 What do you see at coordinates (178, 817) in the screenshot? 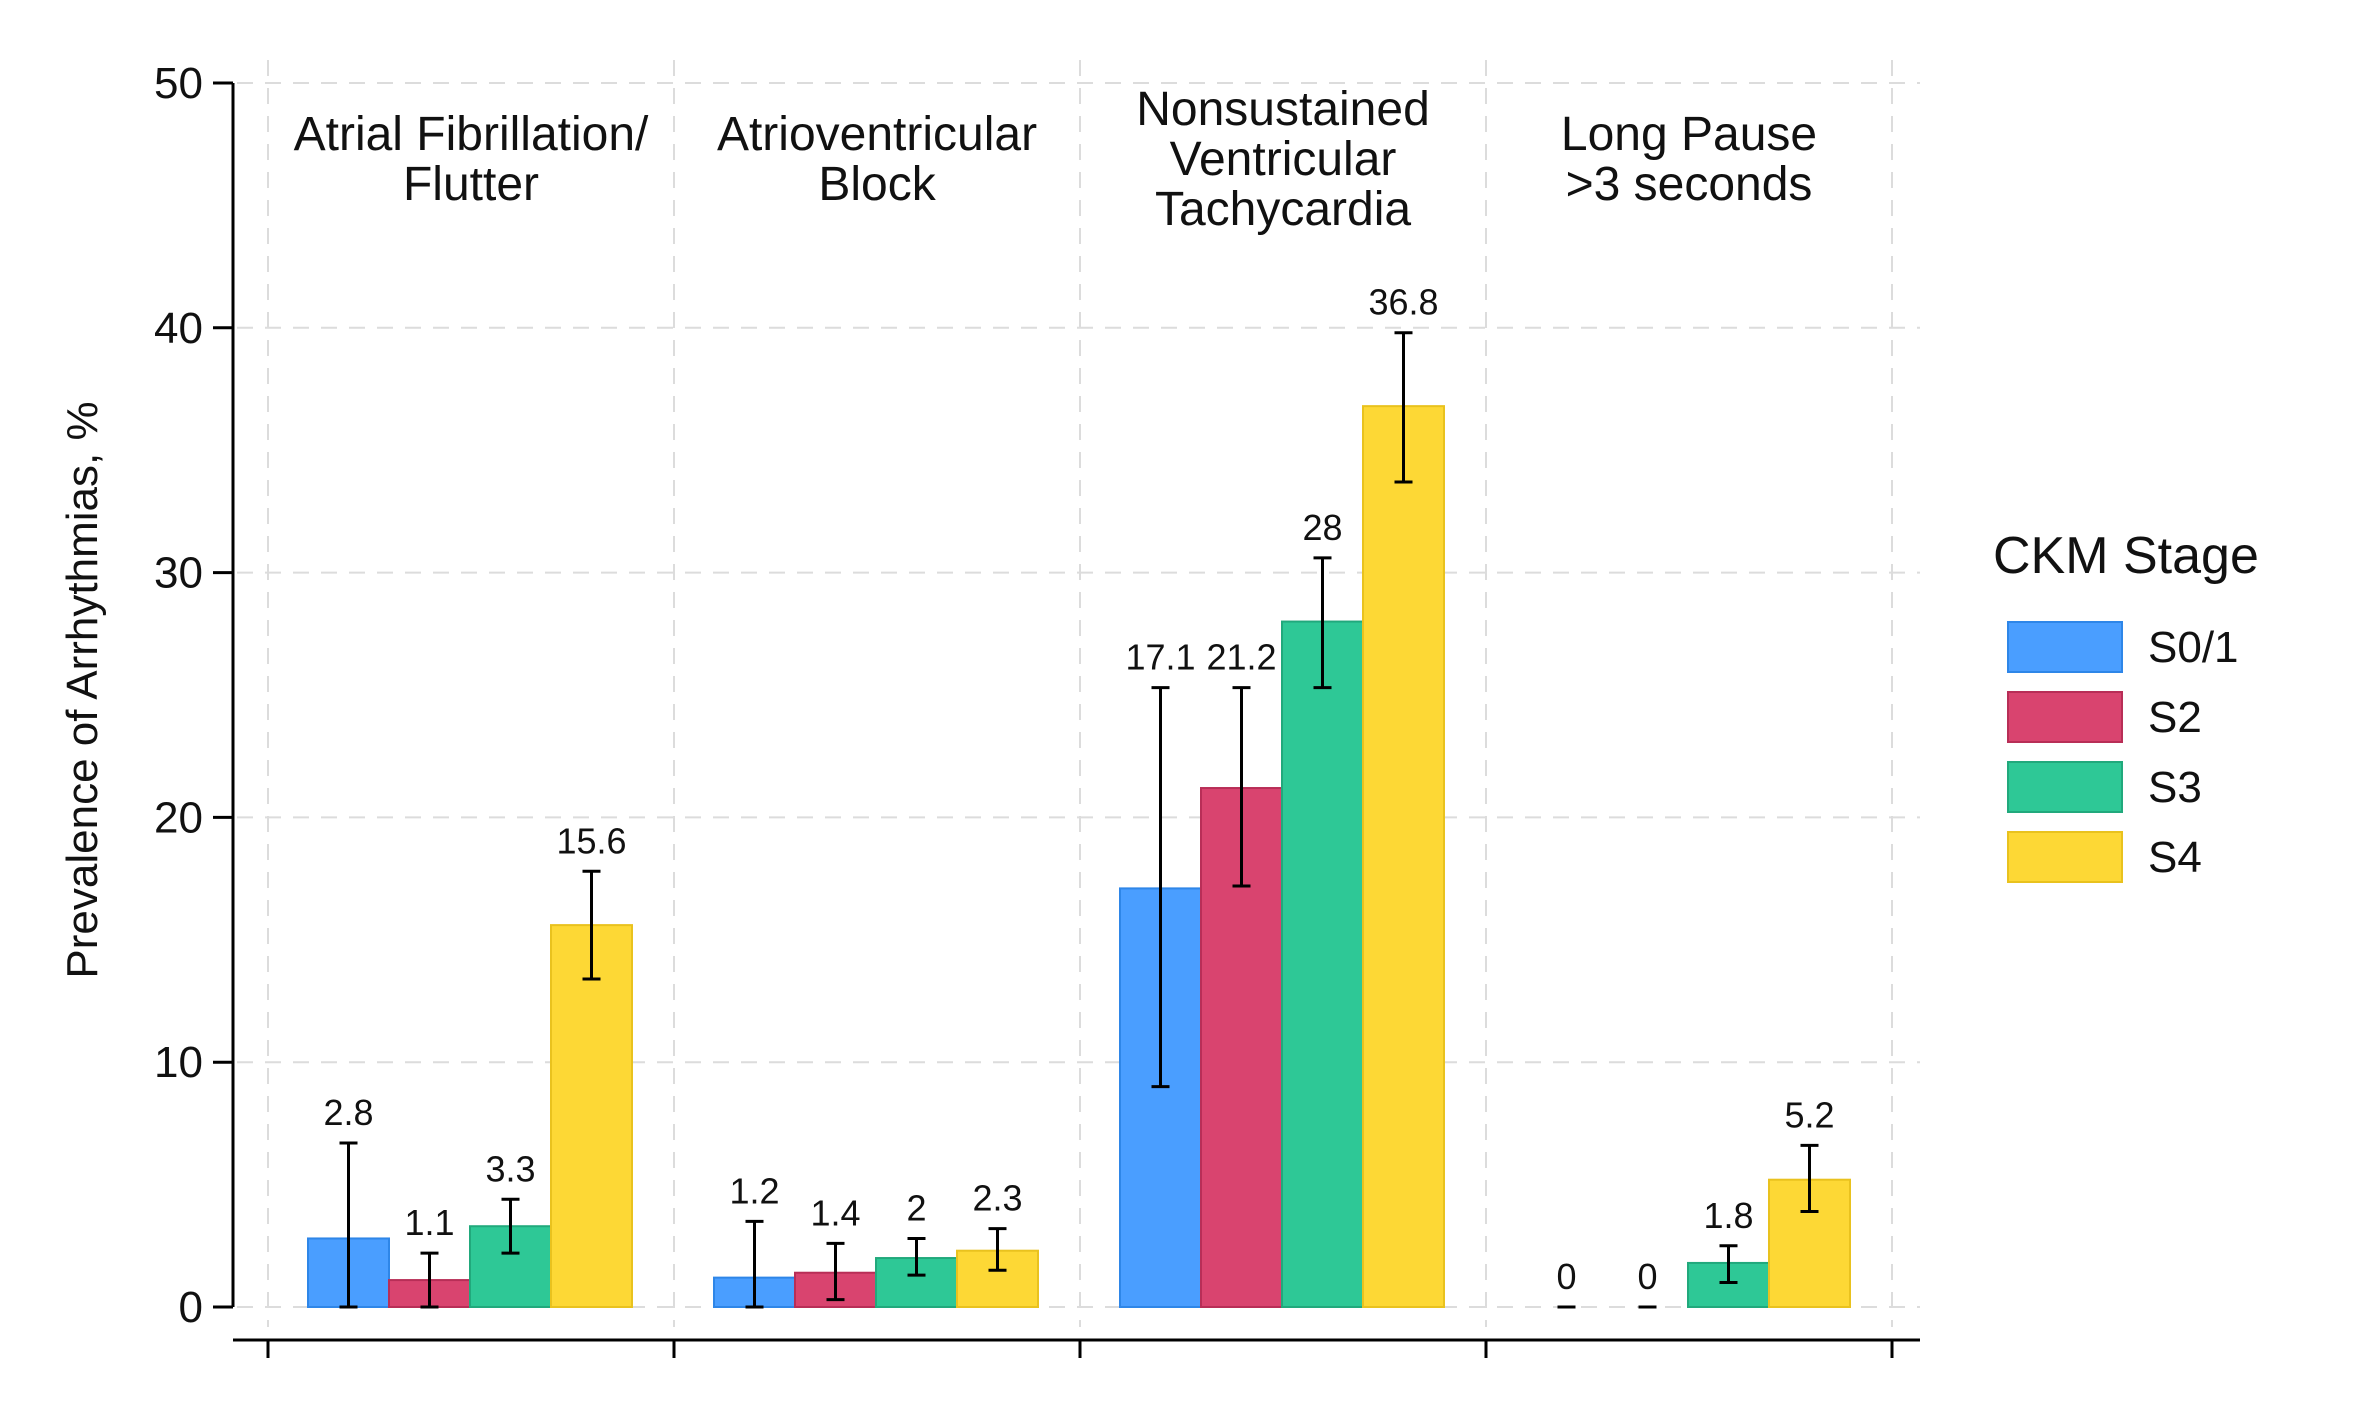
I see `y-tick-label: 20` at bounding box center [178, 817].